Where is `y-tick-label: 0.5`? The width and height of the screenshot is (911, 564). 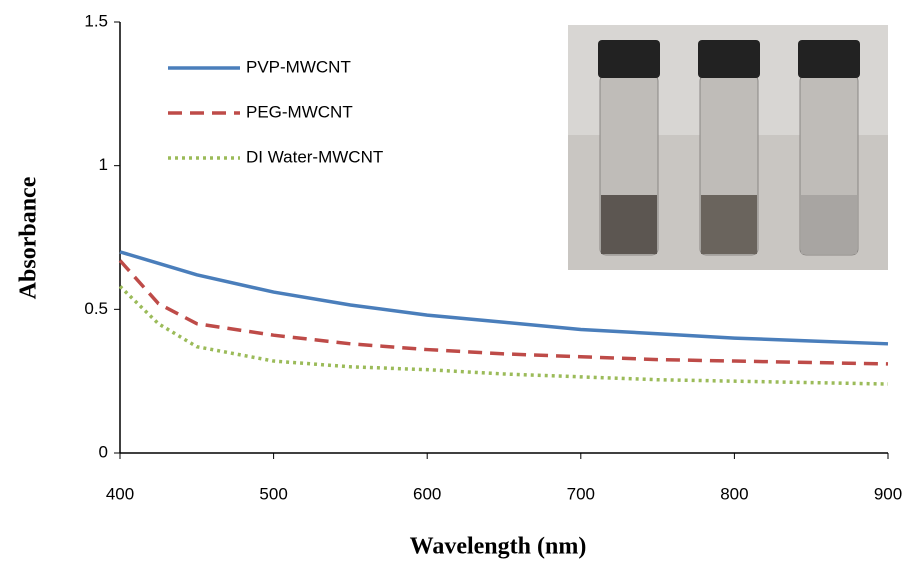
y-tick-label: 0.5 is located at coordinates (96, 308).